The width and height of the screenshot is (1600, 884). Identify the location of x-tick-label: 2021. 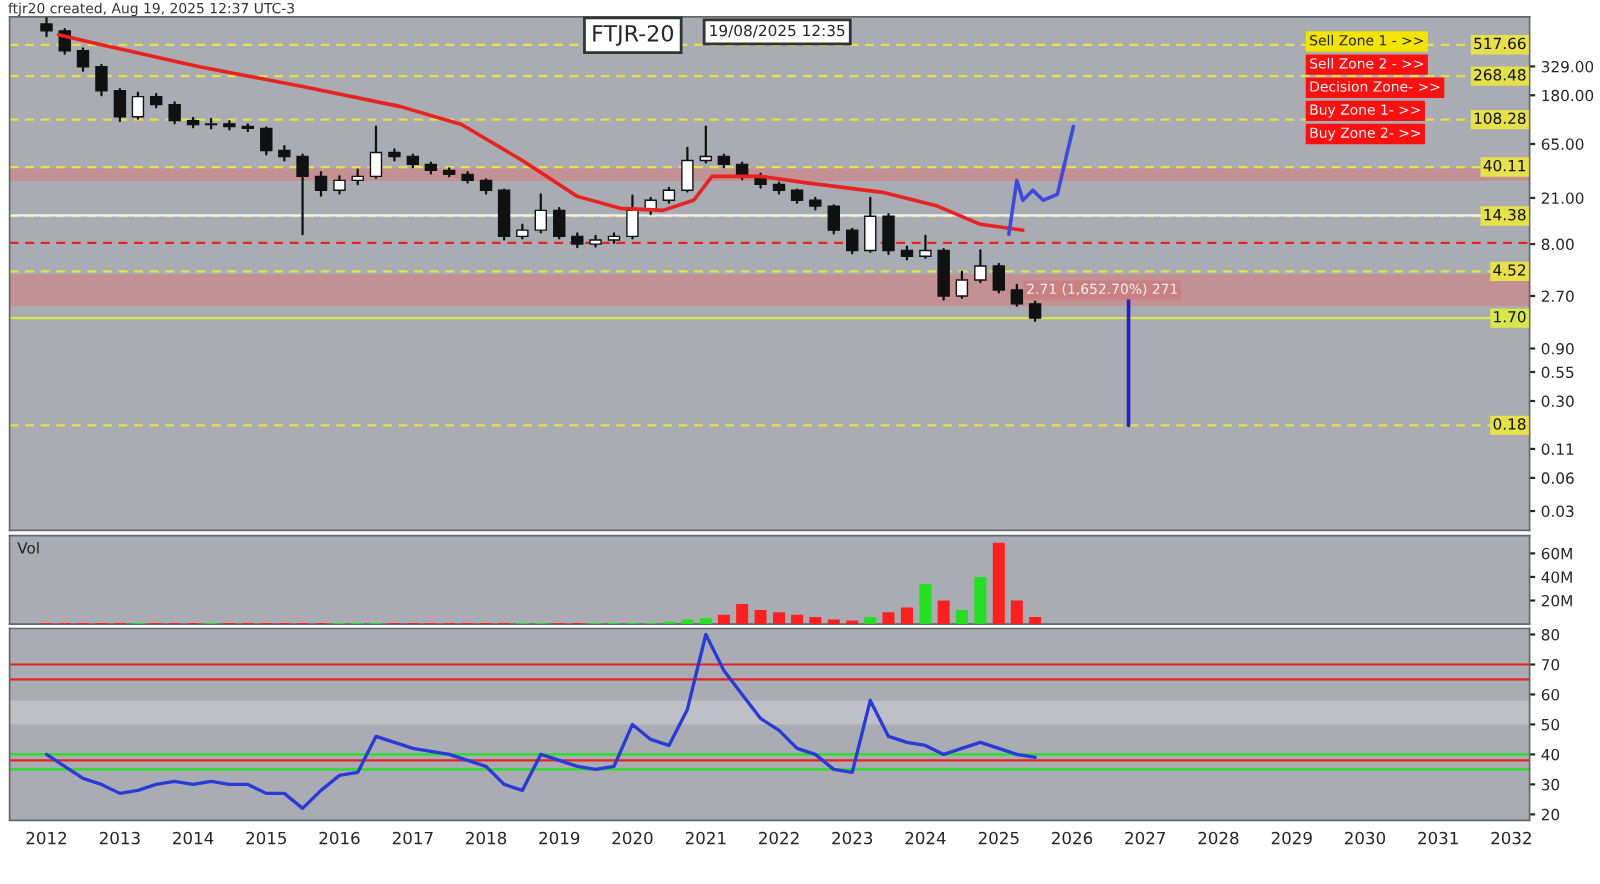
(705, 838).